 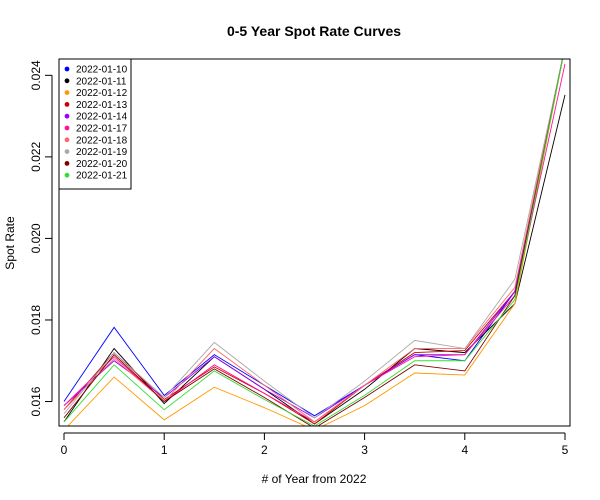 What do you see at coordinates (102, 93) in the screenshot?
I see `legend-label: 2022-01-12` at bounding box center [102, 93].